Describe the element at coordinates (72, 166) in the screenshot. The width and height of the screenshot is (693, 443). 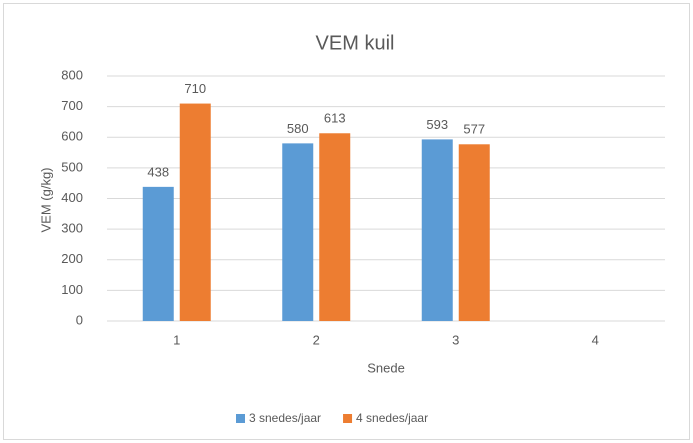
I see `y-tick-label: 500` at that location.